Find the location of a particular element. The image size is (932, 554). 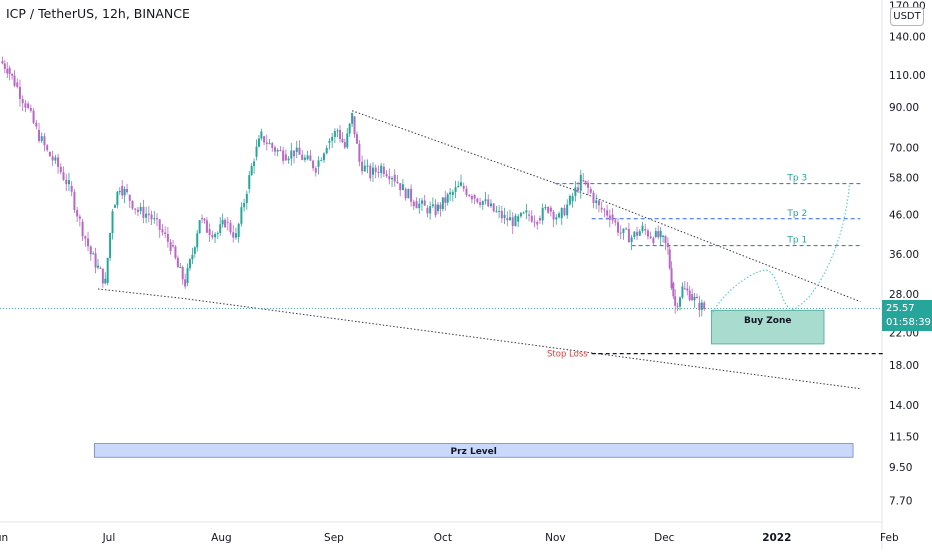

currency-badge: USDT is located at coordinates (907, 16).